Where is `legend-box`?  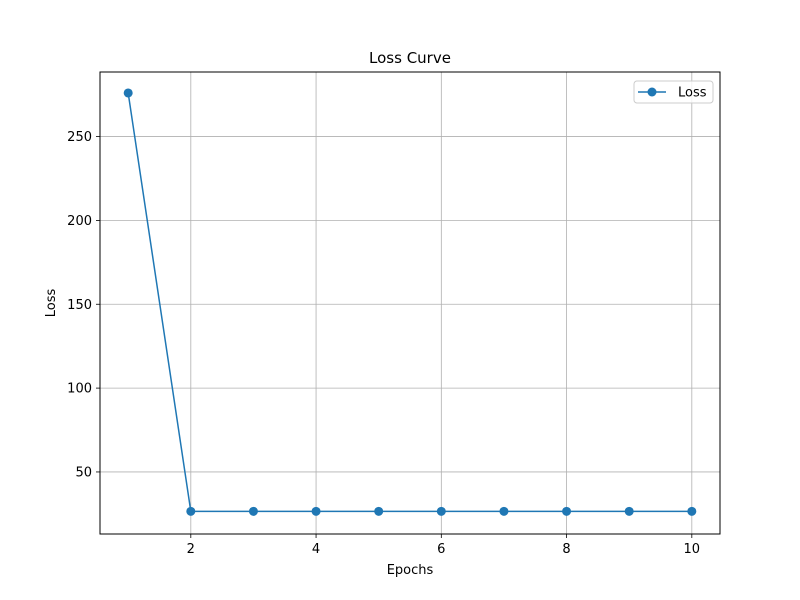 legend-box is located at coordinates (673, 92).